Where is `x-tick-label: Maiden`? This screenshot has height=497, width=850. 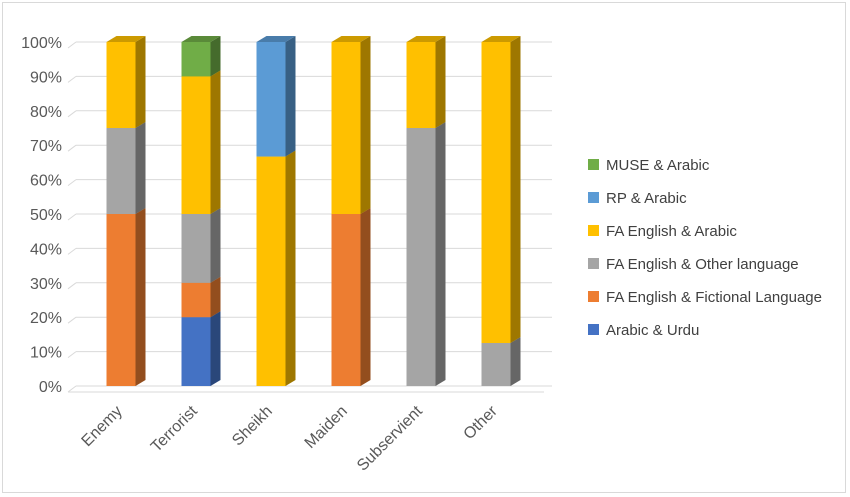
x-tick-label: Maiden is located at coordinates (326, 427).